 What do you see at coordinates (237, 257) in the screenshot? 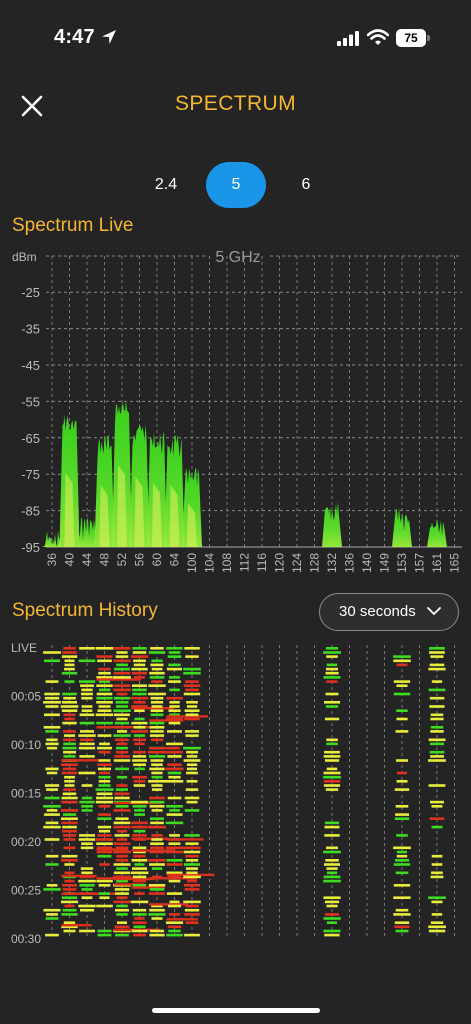
I see `band-label: 5 GHz` at bounding box center [237, 257].